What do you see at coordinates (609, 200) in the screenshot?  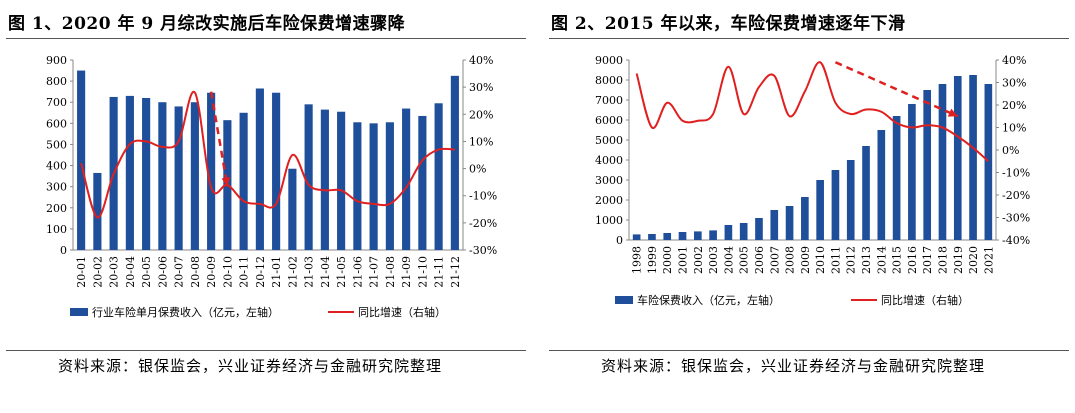 I see `y-left-tick-label: 2000` at bounding box center [609, 200].